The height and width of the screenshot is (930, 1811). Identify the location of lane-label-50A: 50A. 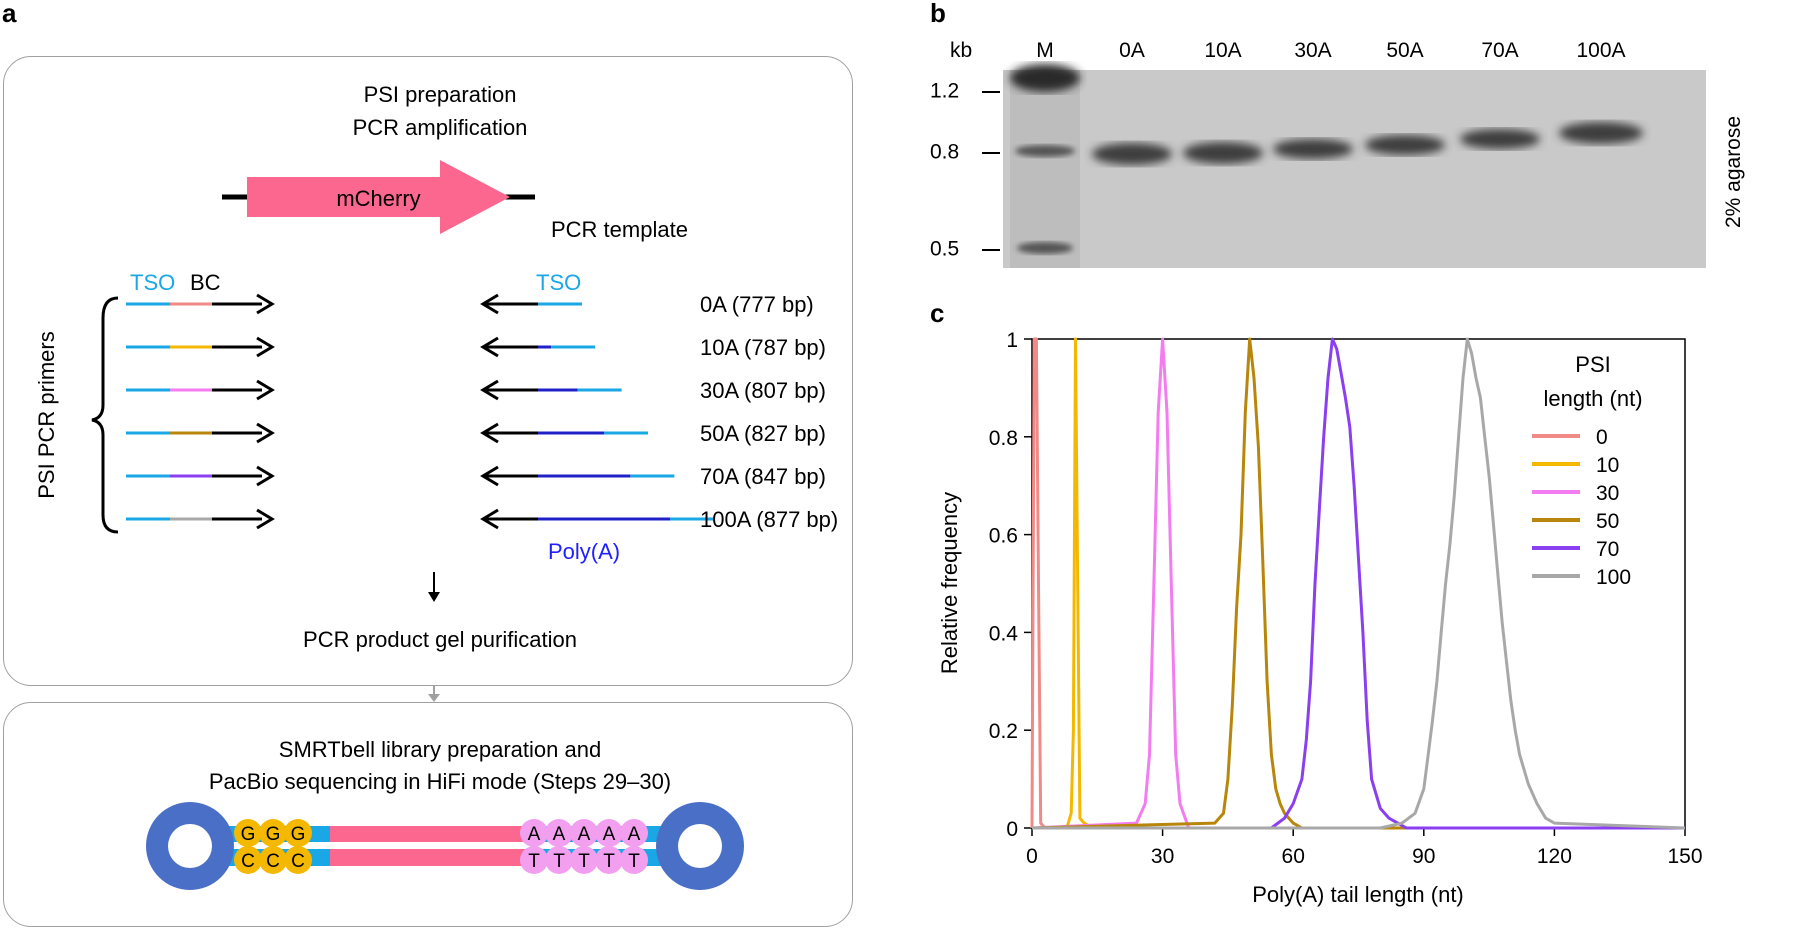
(1404, 50).